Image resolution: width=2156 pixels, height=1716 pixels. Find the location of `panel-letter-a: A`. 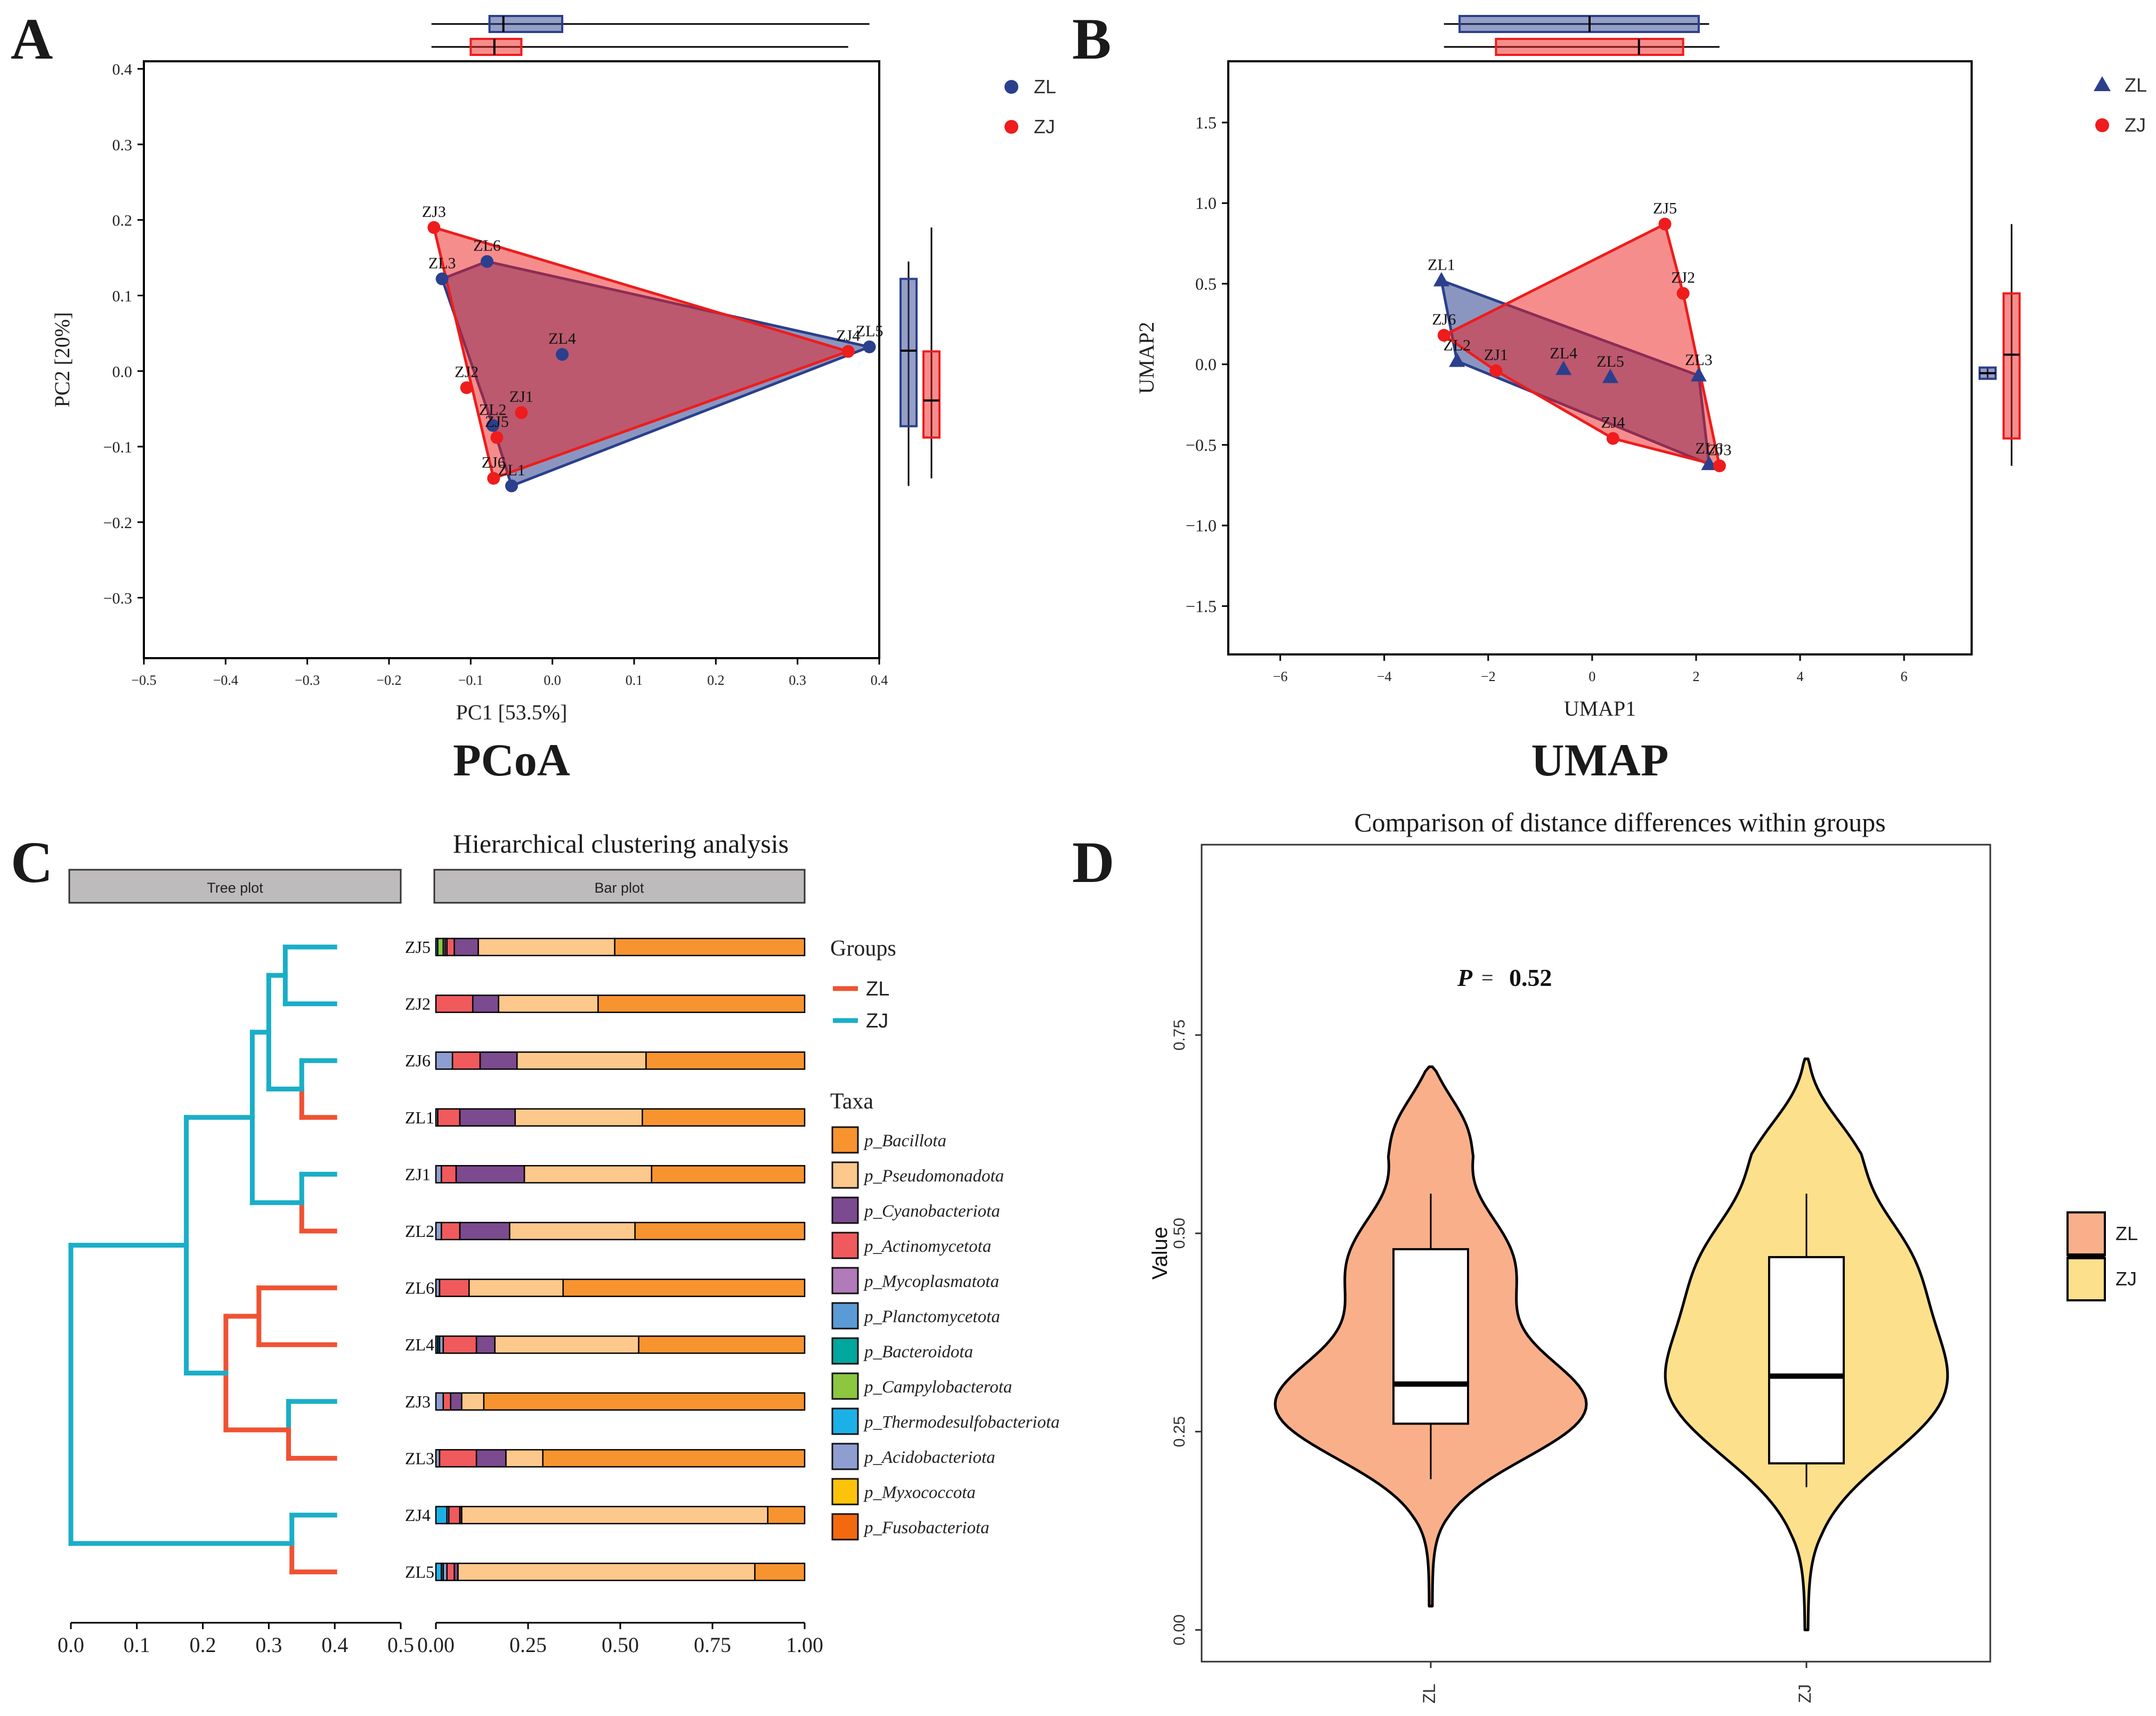

panel-letter-a: A is located at coordinates (32, 38).